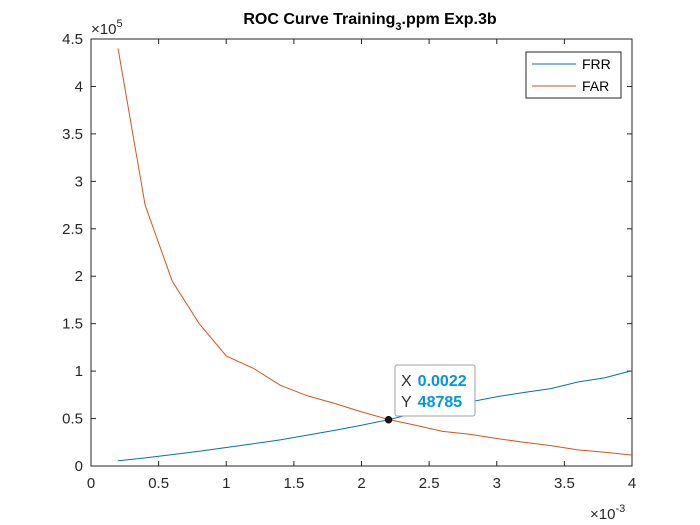  I want to click on y-tick-label: 0.5, so click(72, 419).